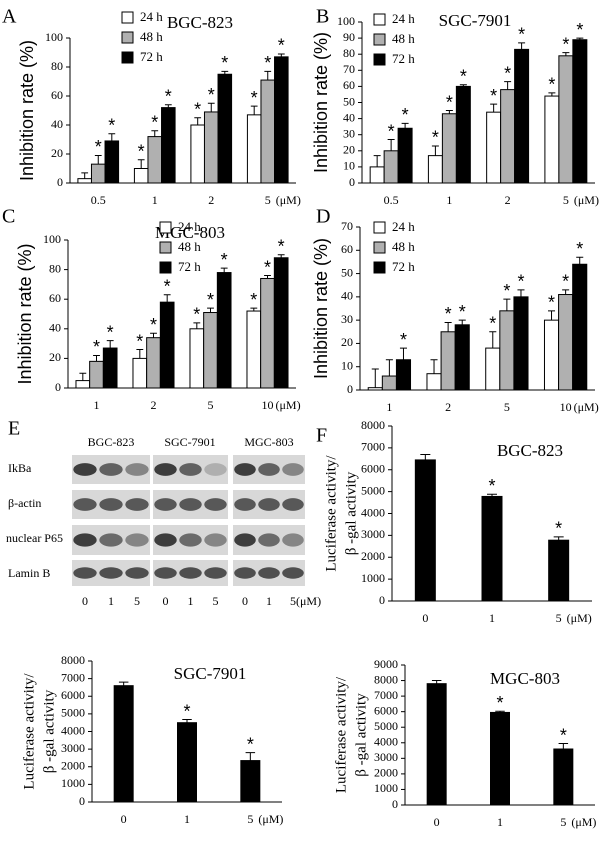 The image size is (600, 850). Describe the element at coordinates (386, 664) in the screenshot. I see `y-tick-label: 9000` at that location.